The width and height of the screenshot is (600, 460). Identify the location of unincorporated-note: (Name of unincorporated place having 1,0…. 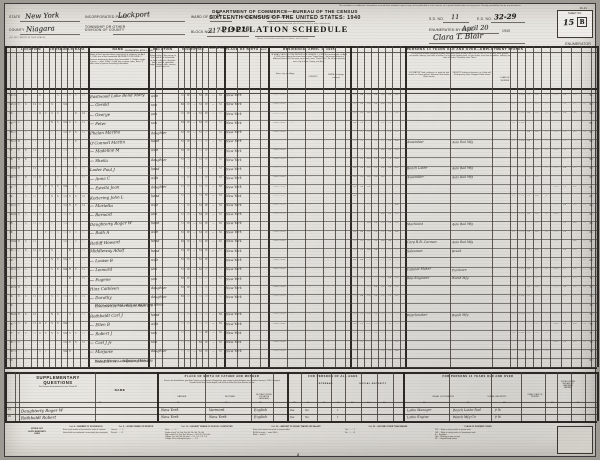
(300, 24).